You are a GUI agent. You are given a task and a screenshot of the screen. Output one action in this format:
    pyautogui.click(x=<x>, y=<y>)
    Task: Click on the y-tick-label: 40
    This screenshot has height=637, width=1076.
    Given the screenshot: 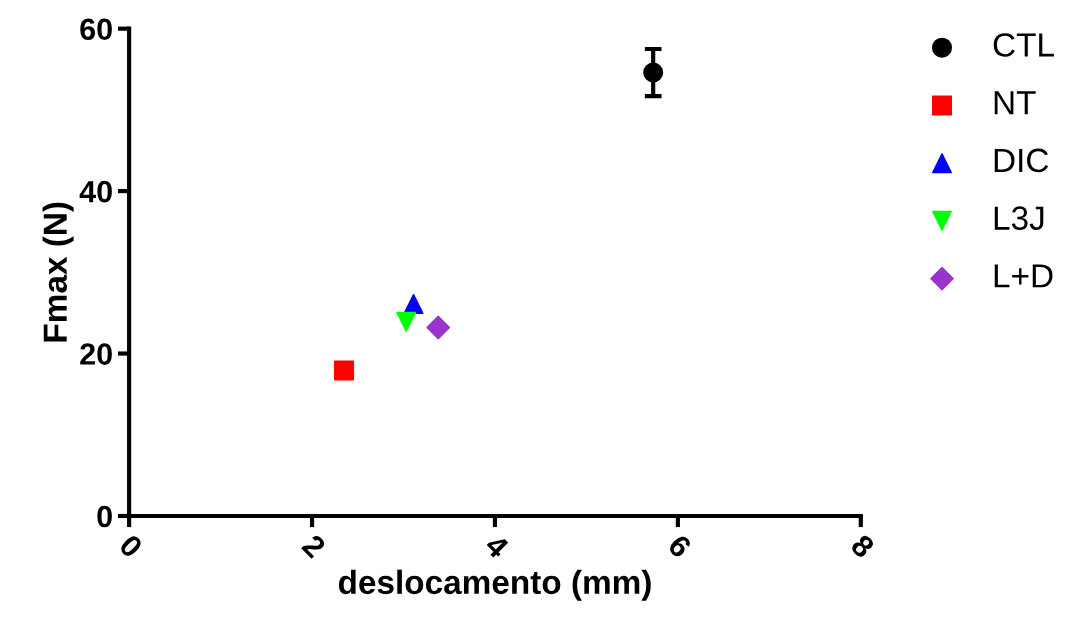 What is the action you would take?
    pyautogui.click(x=95, y=191)
    